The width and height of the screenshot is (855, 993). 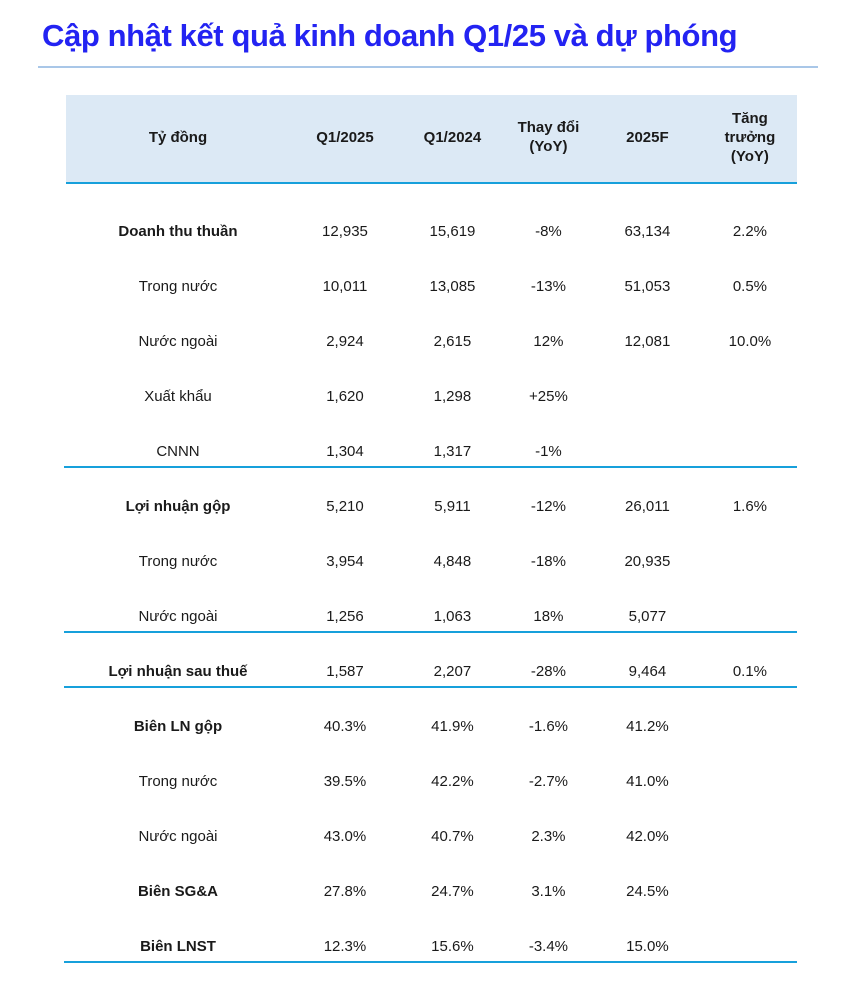 I want to click on cell-q1-2024: 1,317, so click(x=452, y=451).